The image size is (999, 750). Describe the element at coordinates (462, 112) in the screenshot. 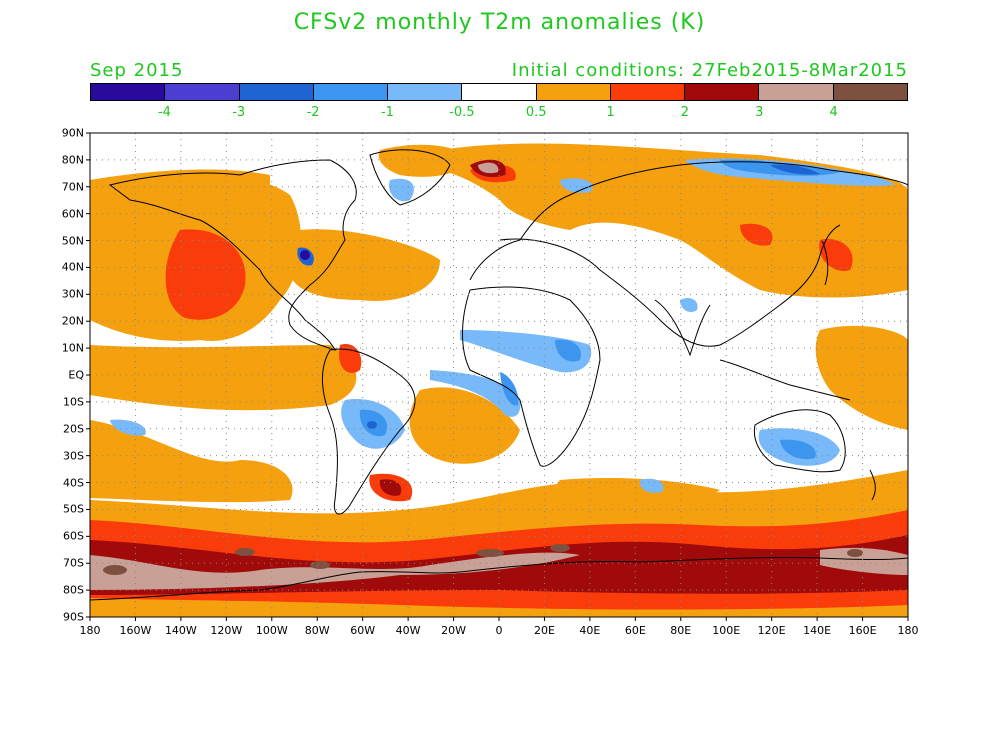

I see `colorbar-label: -0.5` at that location.